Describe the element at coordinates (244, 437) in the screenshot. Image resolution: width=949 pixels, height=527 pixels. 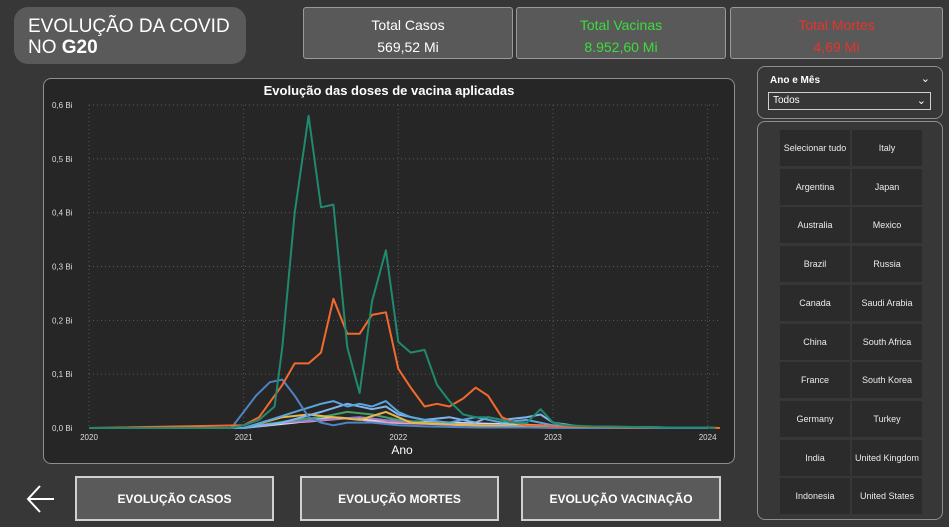
I see `x-tick-label: 2021` at that location.